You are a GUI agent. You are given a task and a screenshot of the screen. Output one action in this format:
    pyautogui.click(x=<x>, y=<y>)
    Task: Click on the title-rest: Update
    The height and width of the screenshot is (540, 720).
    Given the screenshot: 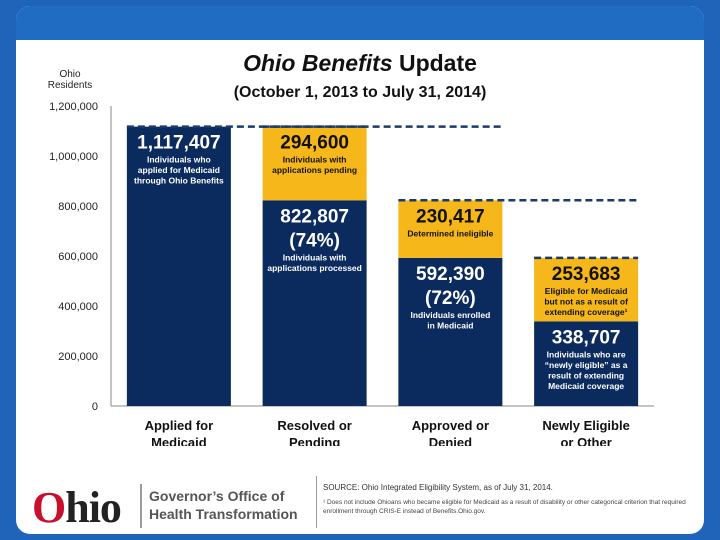 What is the action you would take?
    pyautogui.click(x=434, y=63)
    